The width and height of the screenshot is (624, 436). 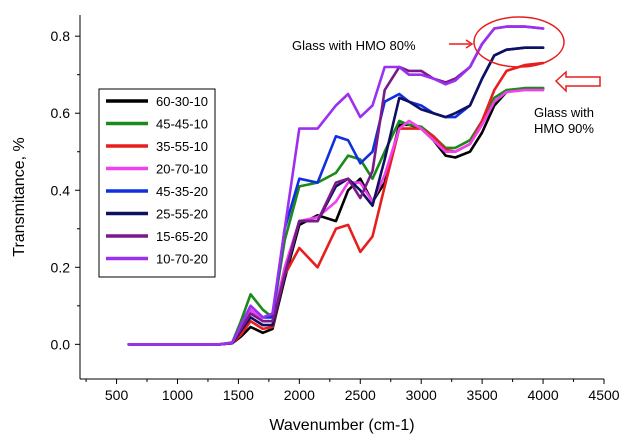 What do you see at coordinates (360, 395) in the screenshot?
I see `x-tick-label: 2500` at bounding box center [360, 395].